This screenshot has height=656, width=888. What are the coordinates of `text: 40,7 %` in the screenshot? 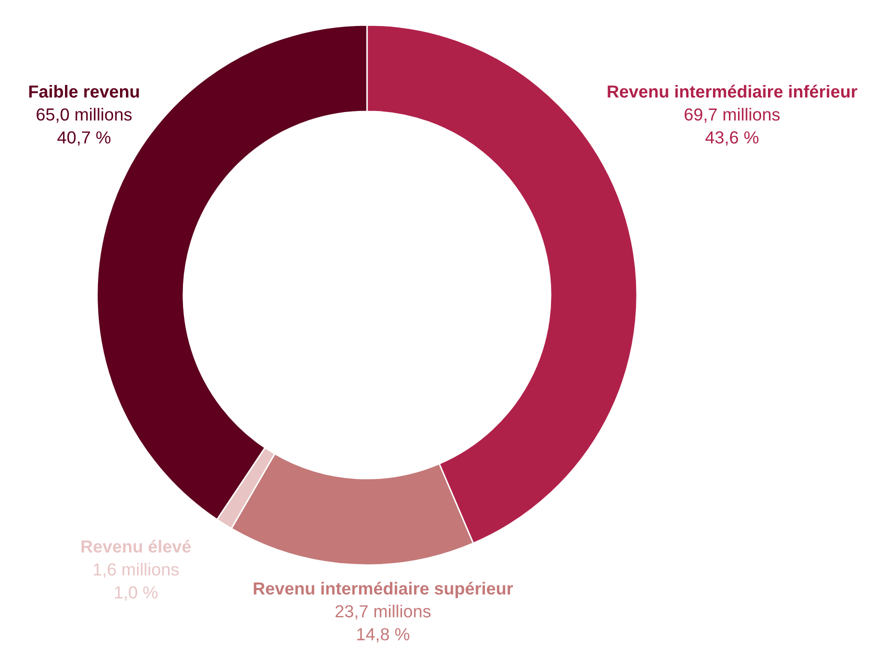 It's located at (83, 138).